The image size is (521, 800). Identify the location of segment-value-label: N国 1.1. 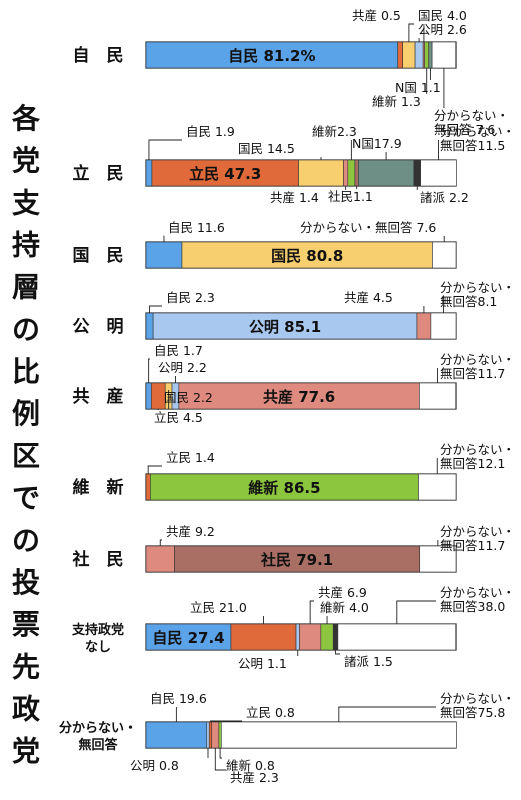
(418, 87).